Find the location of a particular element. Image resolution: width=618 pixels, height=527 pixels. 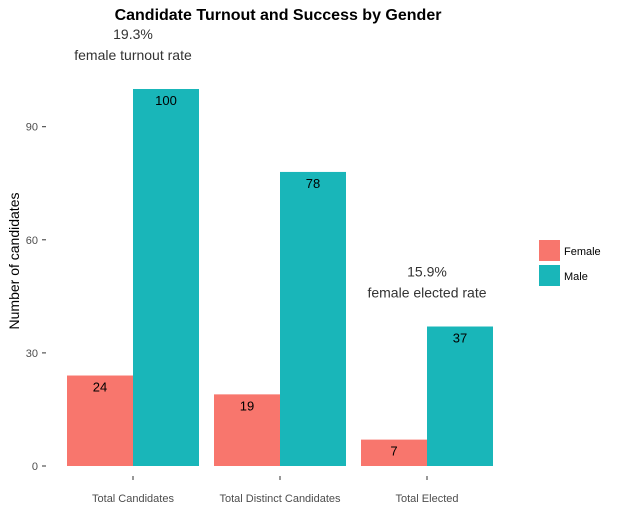

bar-value-label: 37 is located at coordinates (460, 338).